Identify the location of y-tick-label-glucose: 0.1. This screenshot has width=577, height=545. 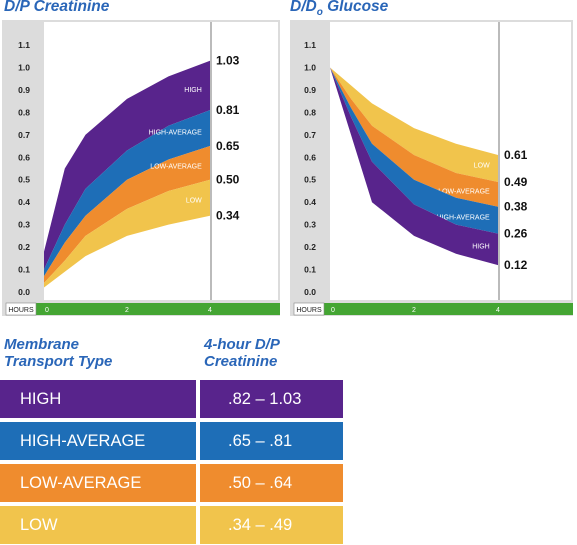
(310, 270).